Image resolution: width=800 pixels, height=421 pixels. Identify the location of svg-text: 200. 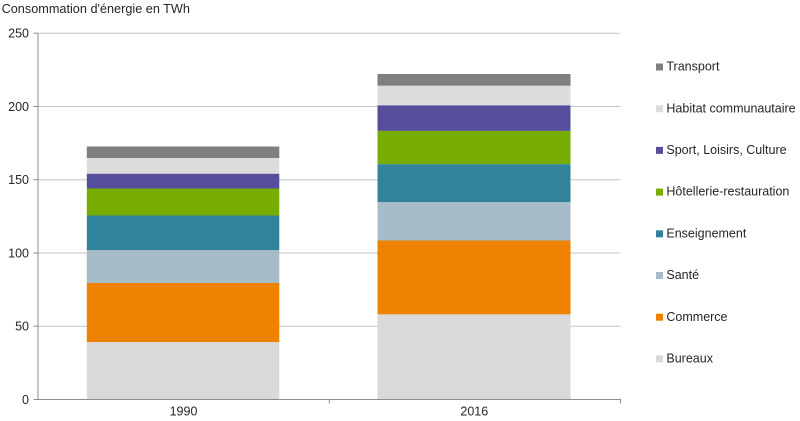
(18, 107).